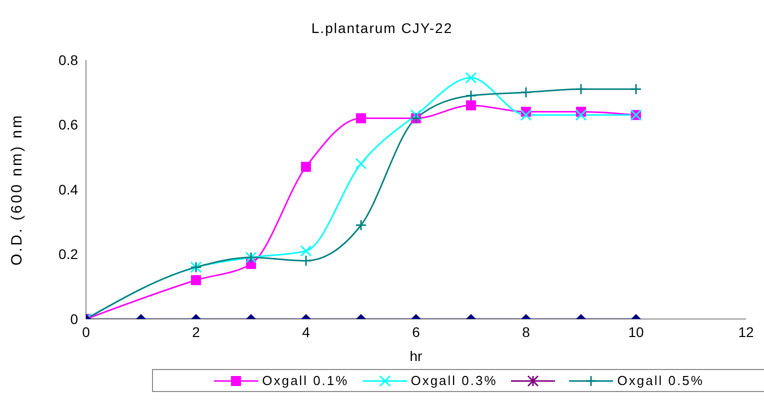  What do you see at coordinates (416, 332) in the screenshot?
I see `x-tick-label: 6` at bounding box center [416, 332].